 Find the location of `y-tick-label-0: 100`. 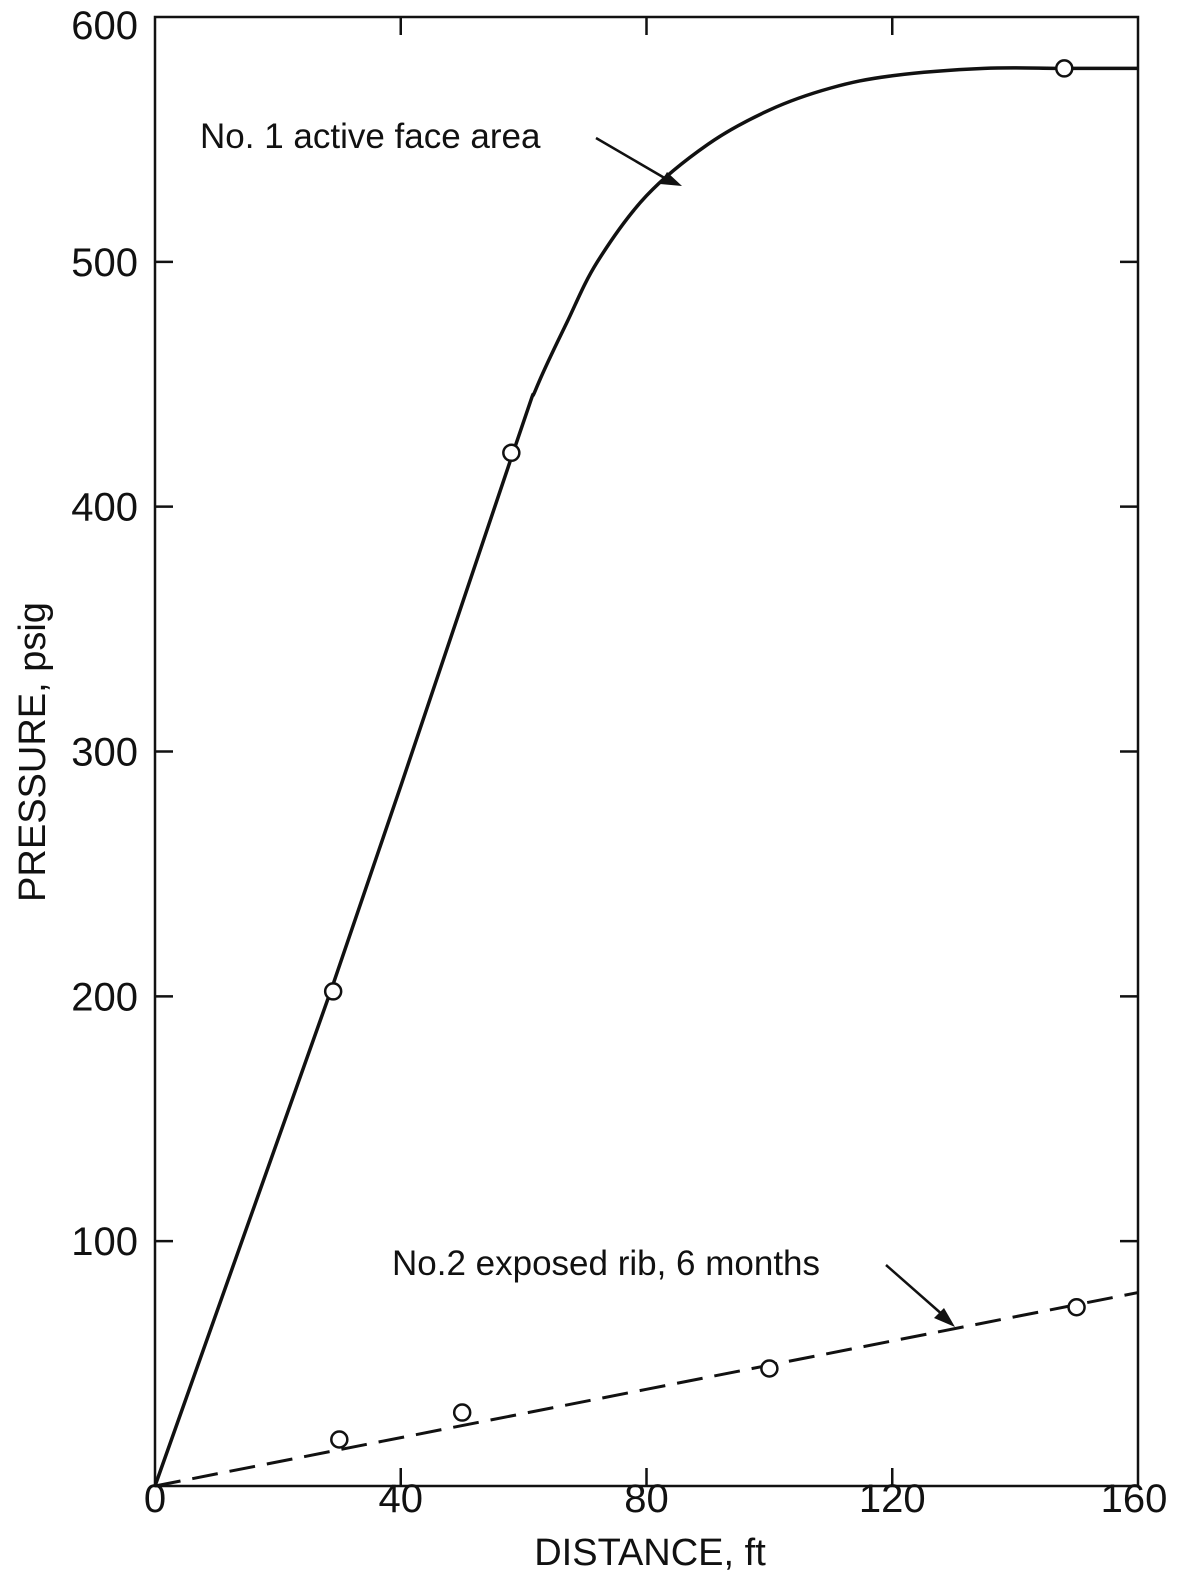

y-tick-label-0: 100 is located at coordinates (104, 1242).